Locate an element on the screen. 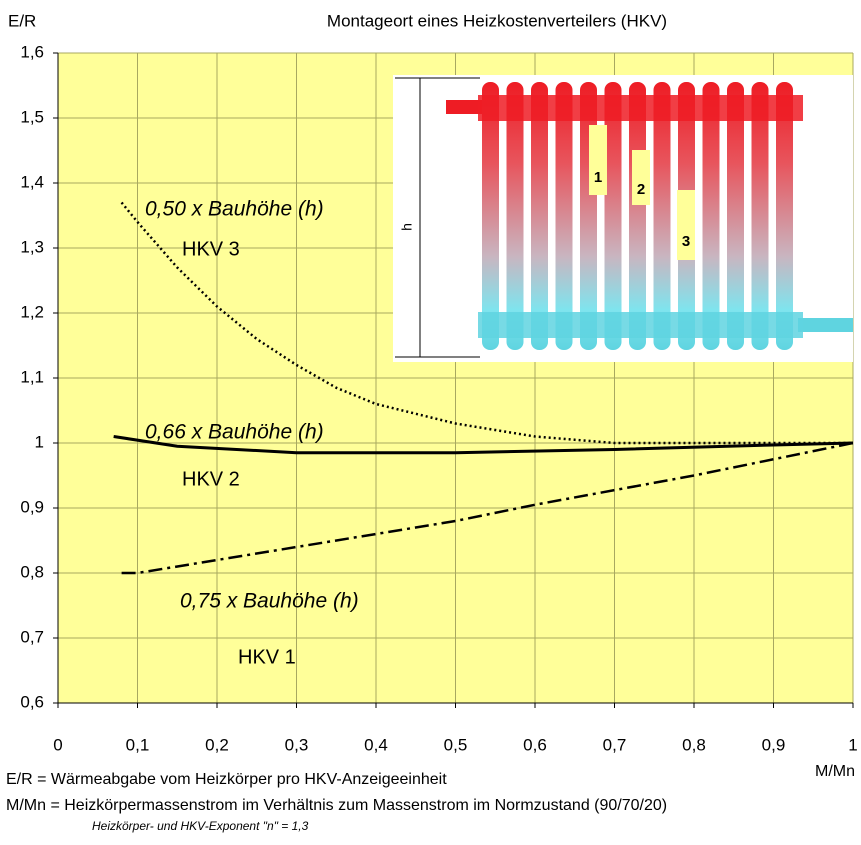 The image size is (861, 845). x-tick-label: 0,9 is located at coordinates (774, 744).